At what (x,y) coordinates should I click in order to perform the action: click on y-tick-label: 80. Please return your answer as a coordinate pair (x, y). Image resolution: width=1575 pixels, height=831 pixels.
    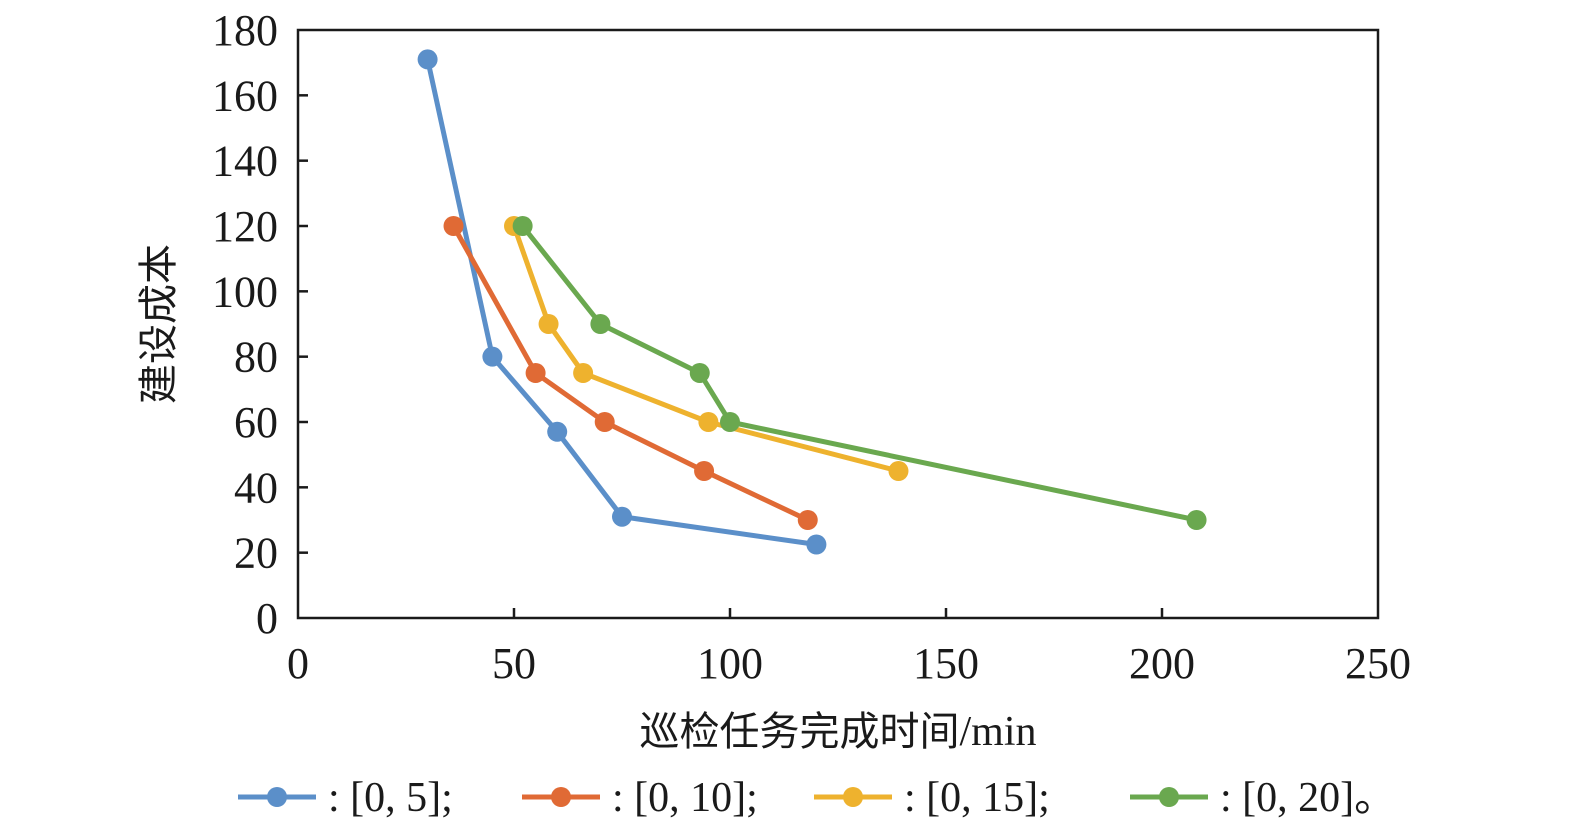
    Looking at the image, I should click on (256, 357).